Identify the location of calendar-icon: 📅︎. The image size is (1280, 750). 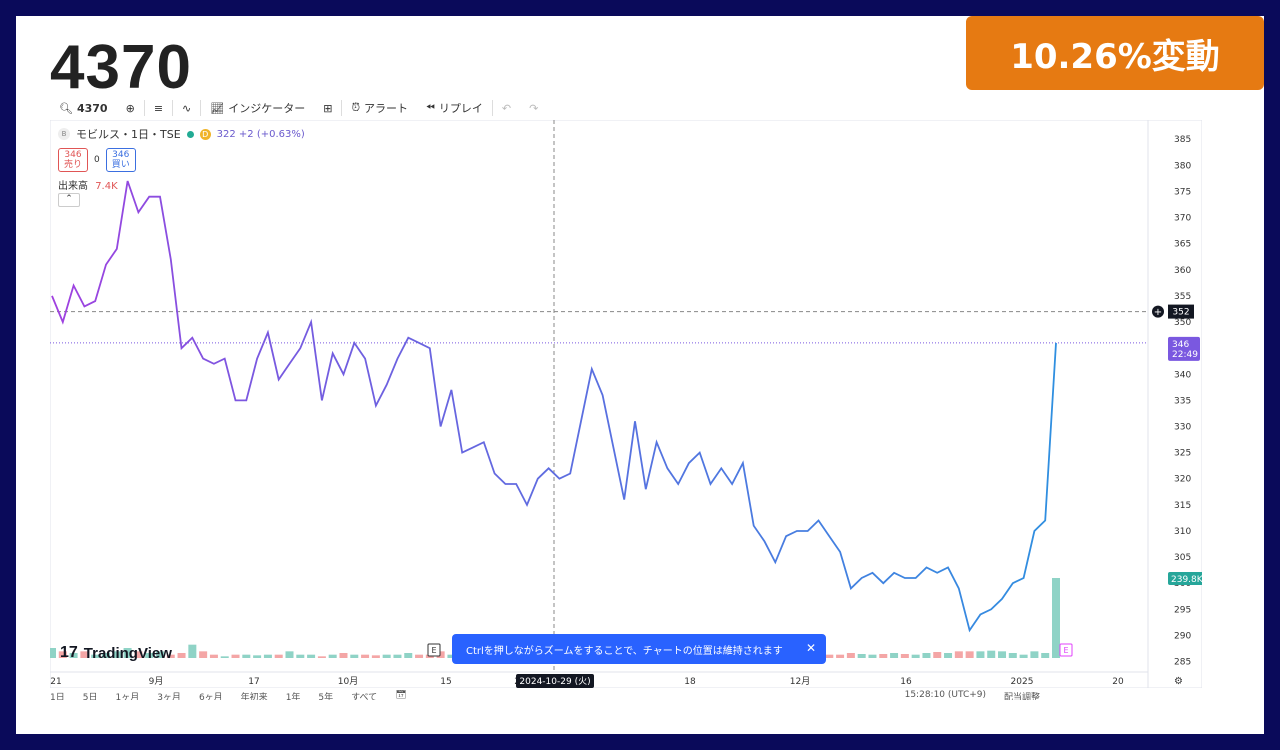
(401, 695).